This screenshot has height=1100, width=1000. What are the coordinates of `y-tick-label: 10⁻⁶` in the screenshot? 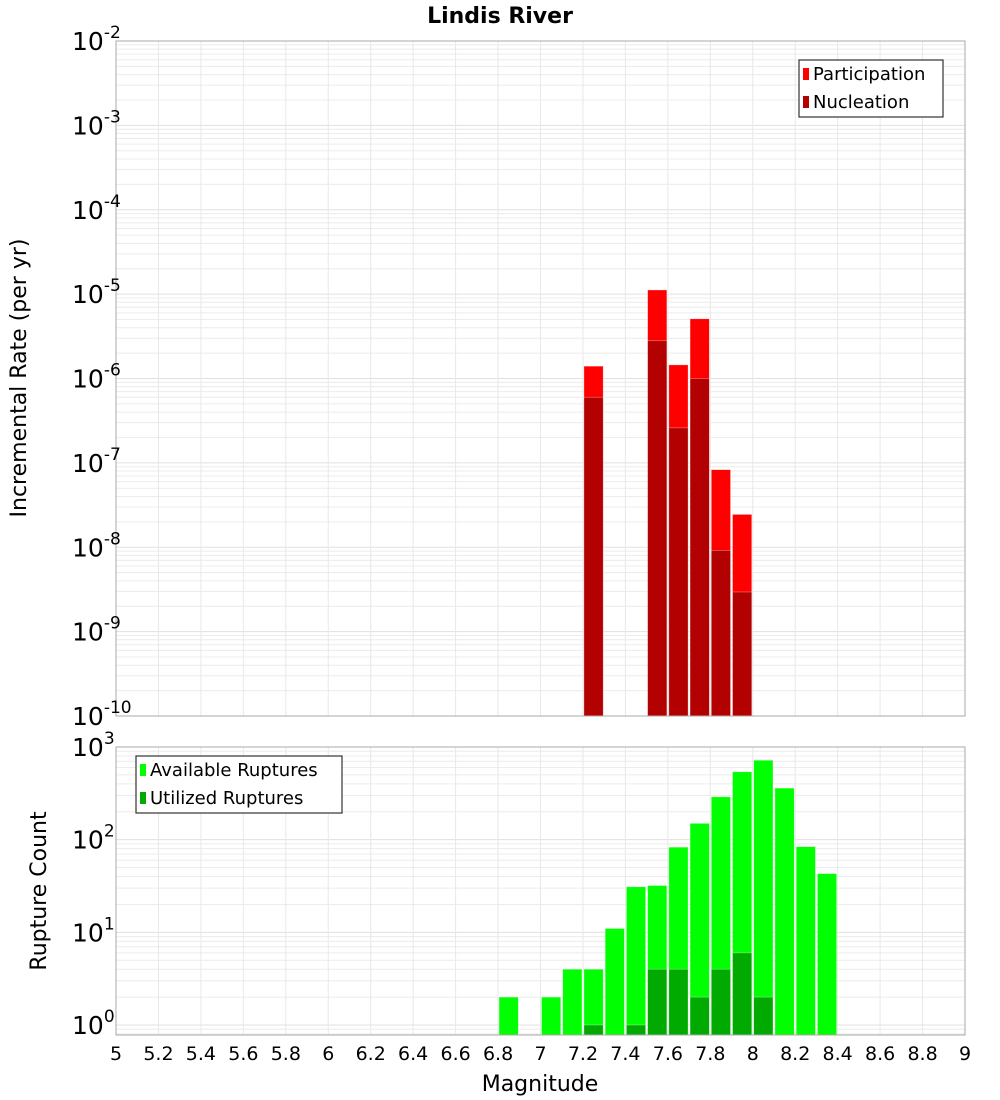 It's located at (96, 377).